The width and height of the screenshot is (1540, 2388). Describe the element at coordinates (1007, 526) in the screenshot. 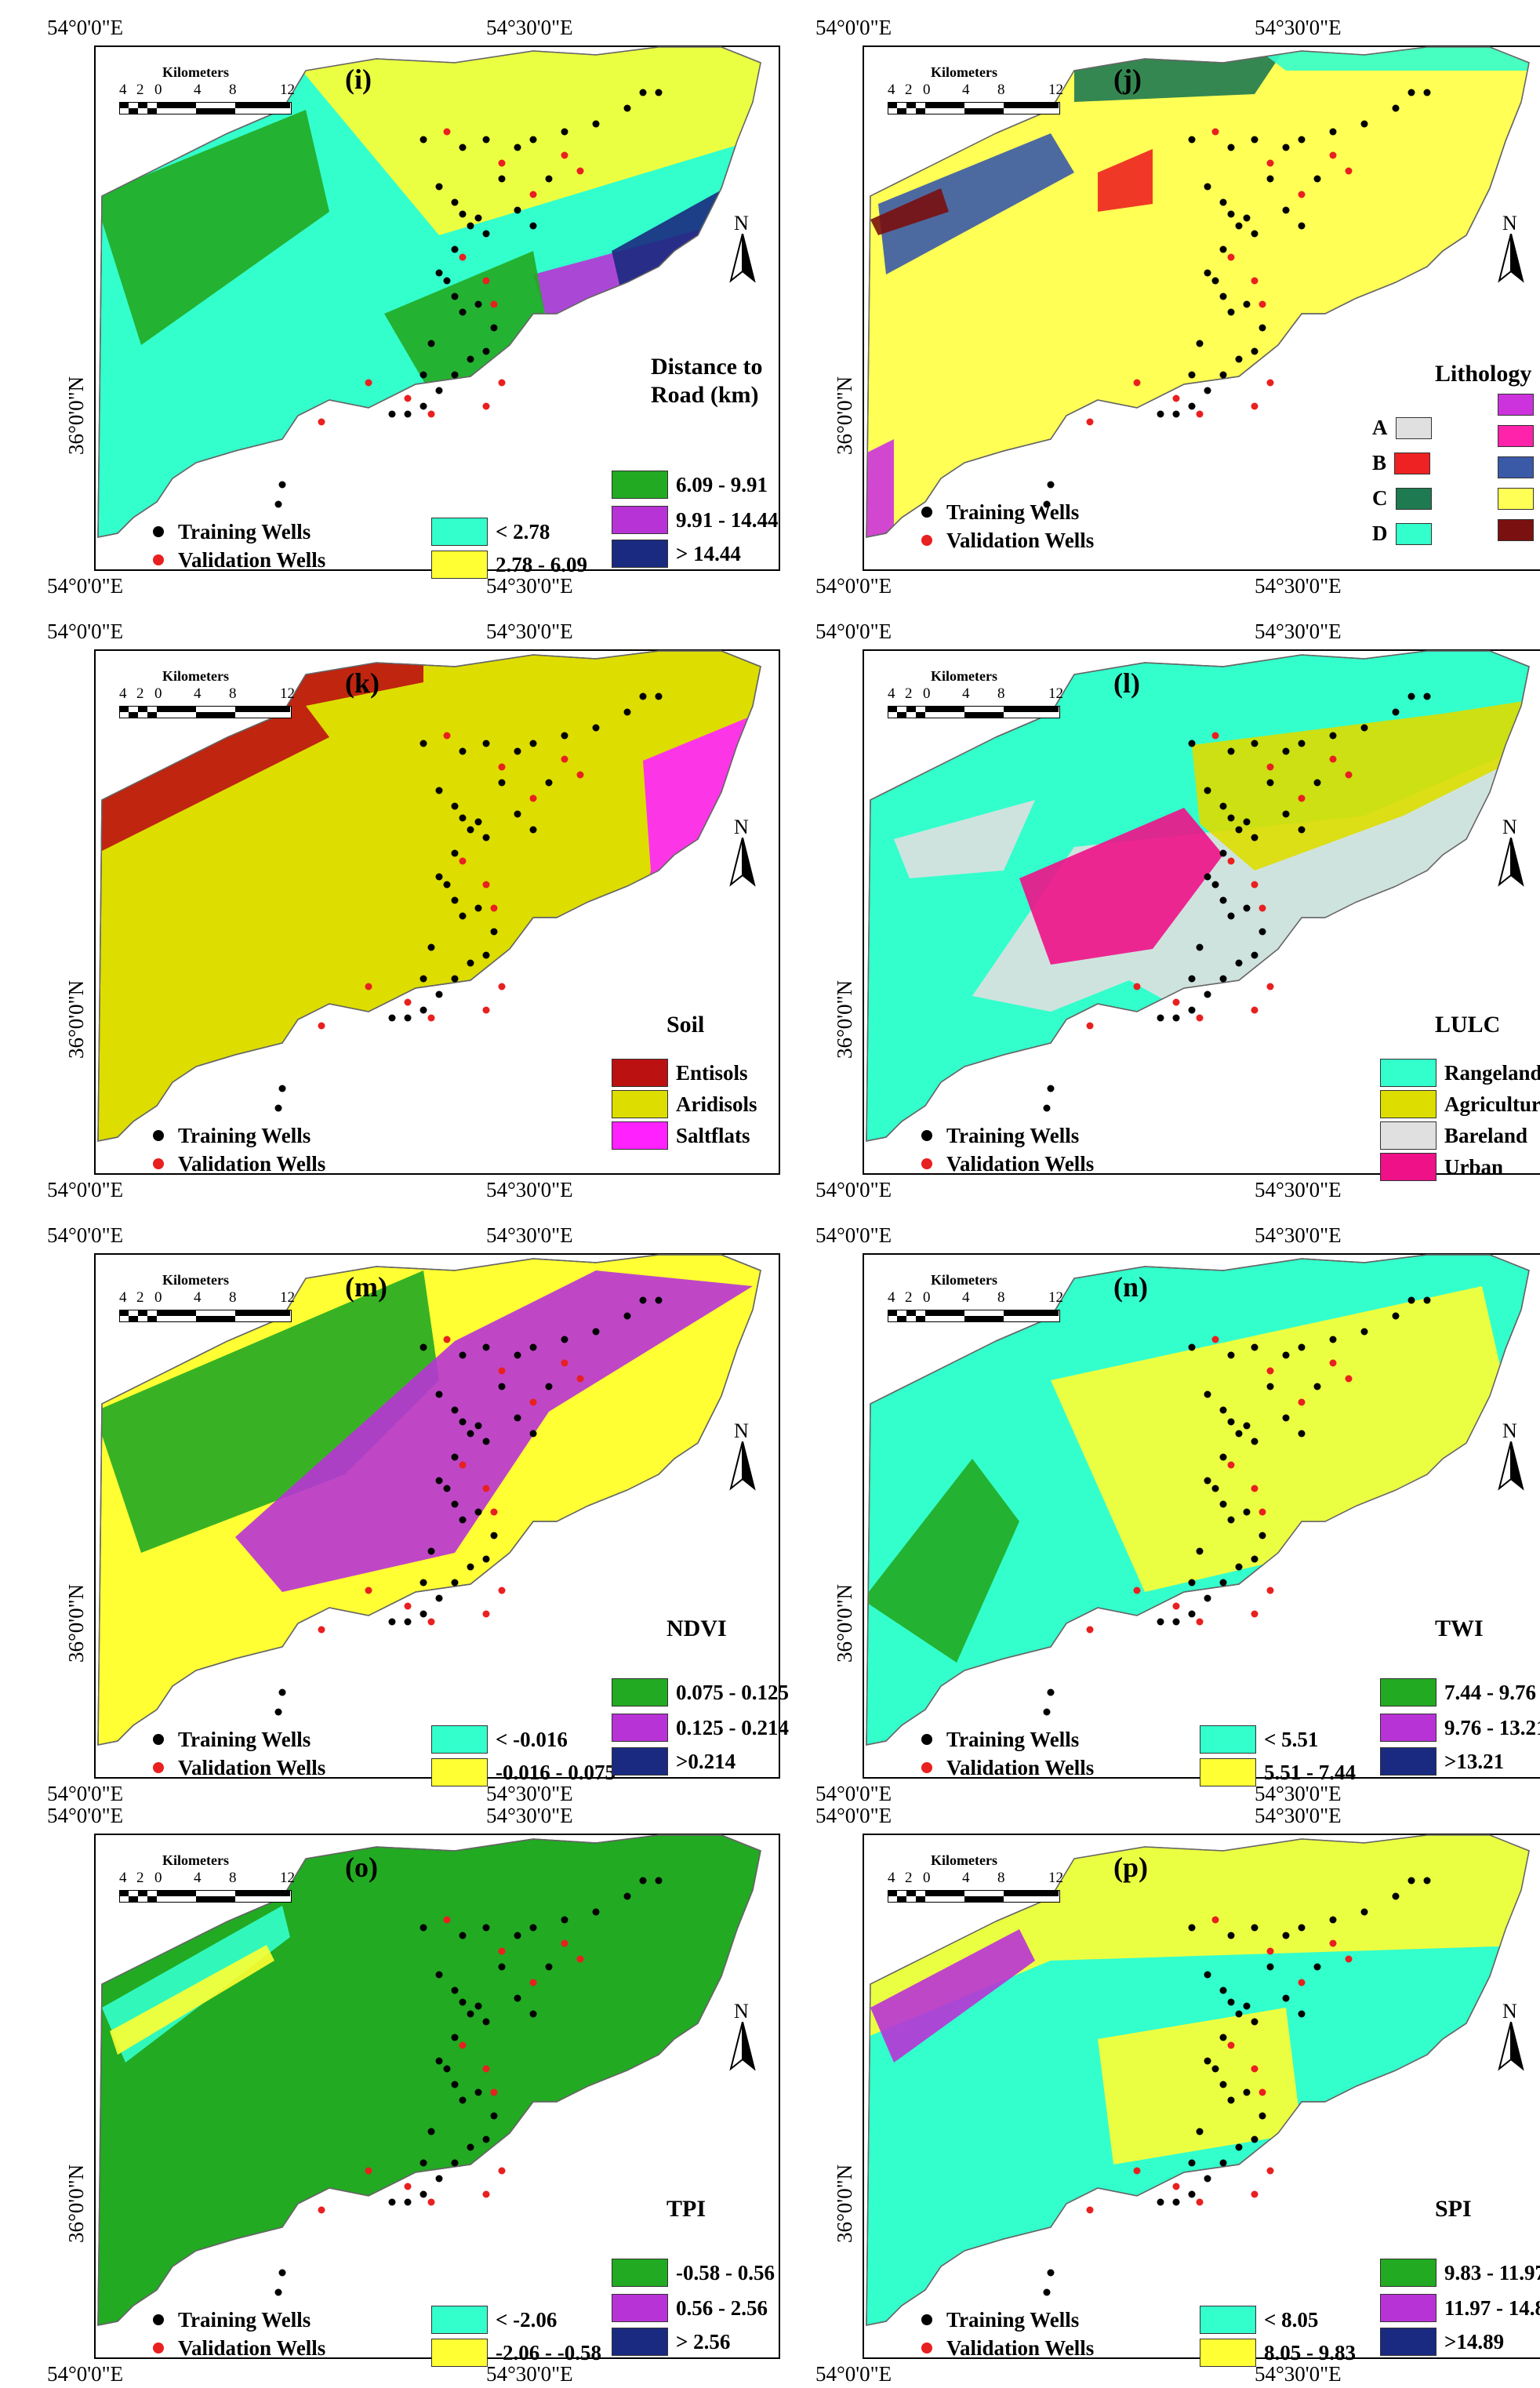

I see `wells-legend: Training Wells Validation Wells` at that location.